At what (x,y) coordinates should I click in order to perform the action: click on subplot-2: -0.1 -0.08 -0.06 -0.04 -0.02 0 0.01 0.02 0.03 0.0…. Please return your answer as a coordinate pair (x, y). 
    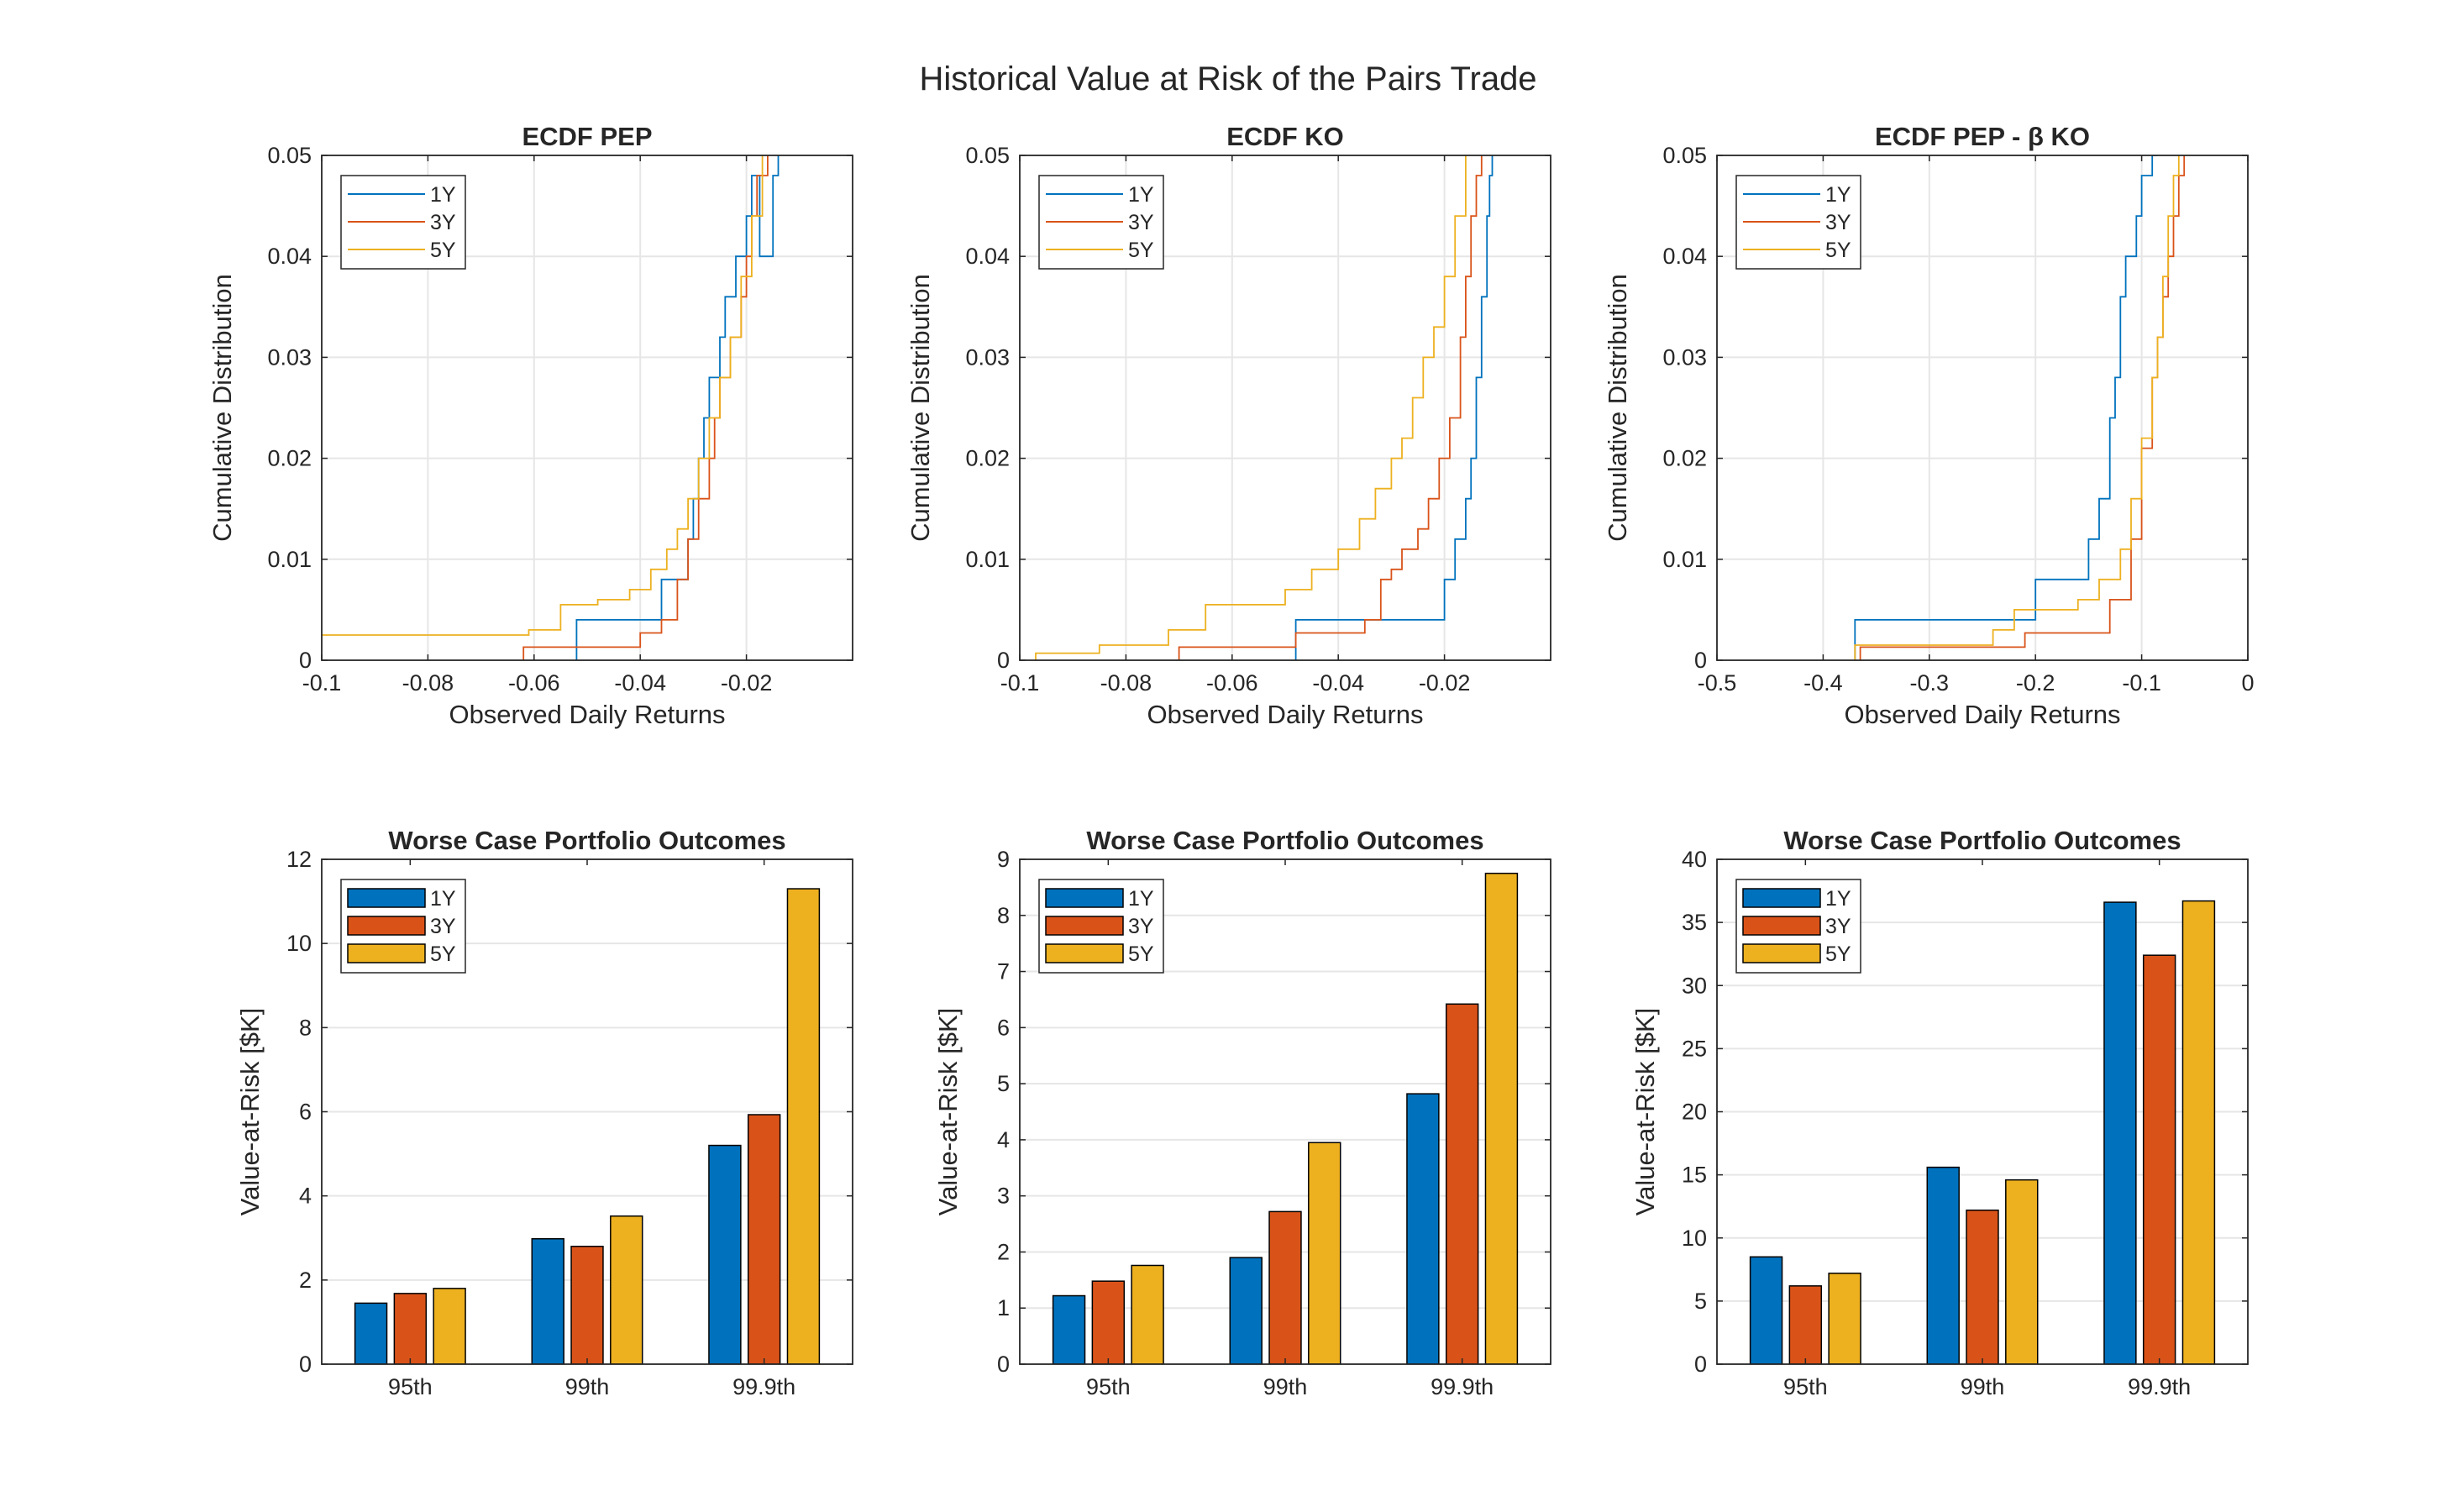
    Looking at the image, I should click on (1228, 425).